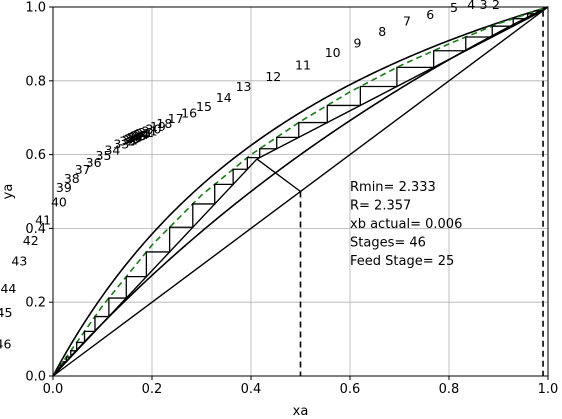 This screenshot has height=419, width=562. I want to click on stage-label: 13, so click(244, 86).